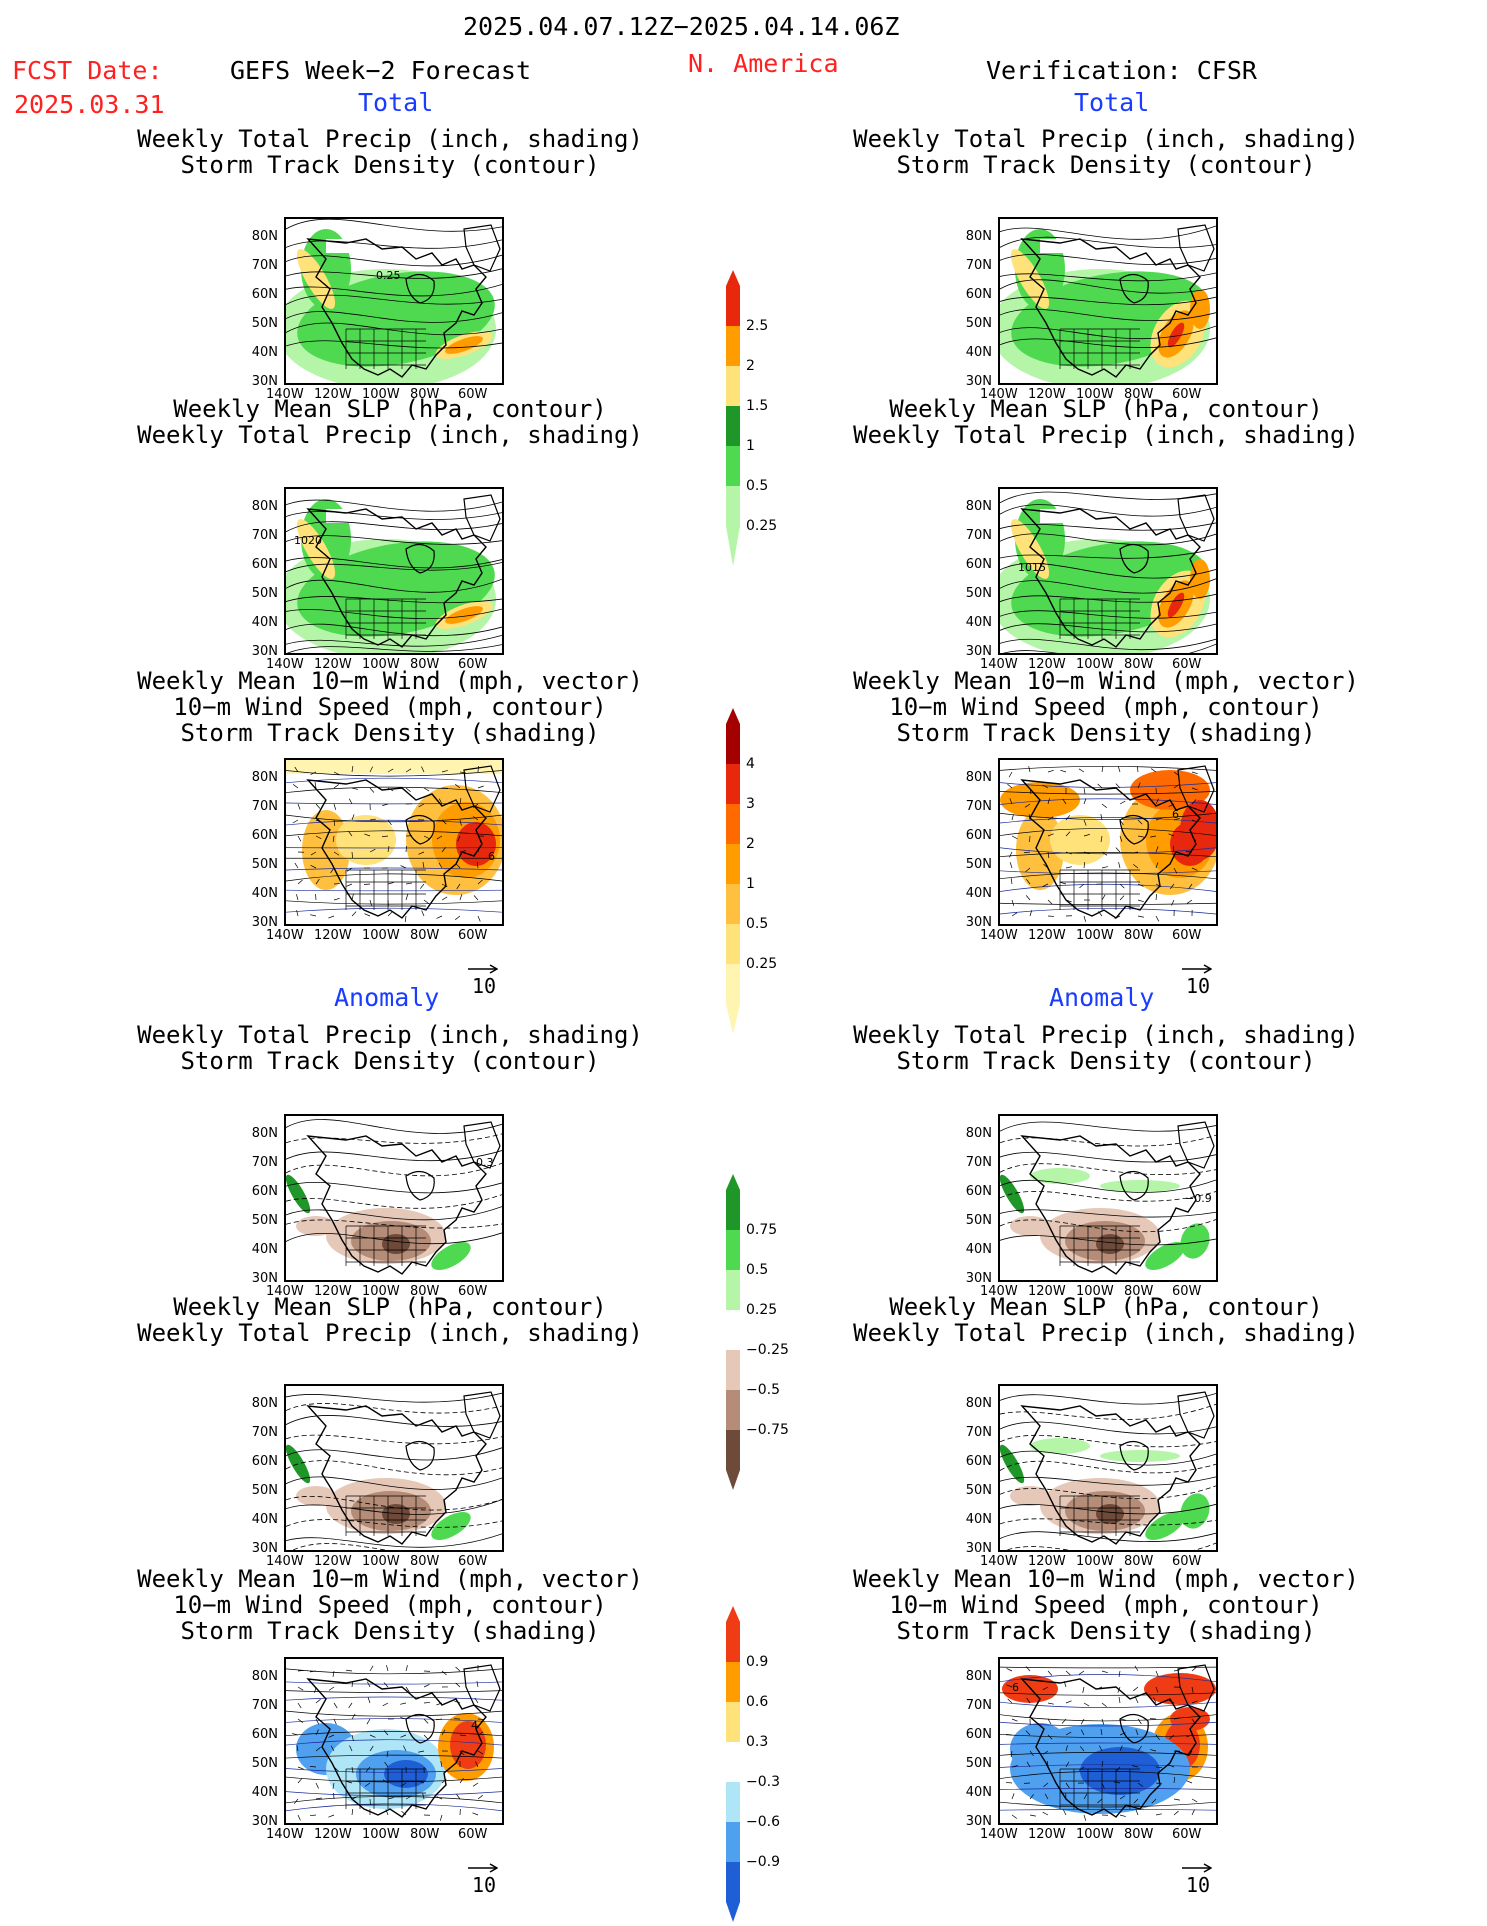 This screenshot has height=1926, width=1487. What do you see at coordinates (733, 873) in the screenshot?
I see `colorbar-storm_total` at bounding box center [733, 873].